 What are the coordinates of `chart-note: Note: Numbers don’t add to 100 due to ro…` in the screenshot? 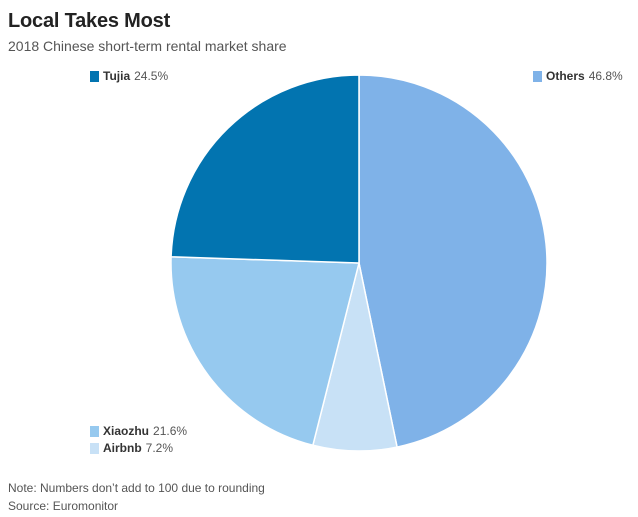 It's located at (136, 488).